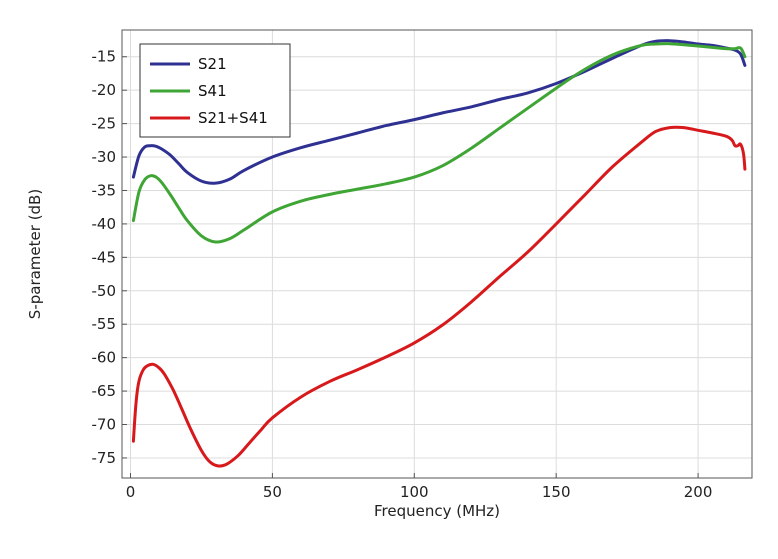  Describe the element at coordinates (104, 257) in the screenshot. I see `y-tick-label: -45` at that location.